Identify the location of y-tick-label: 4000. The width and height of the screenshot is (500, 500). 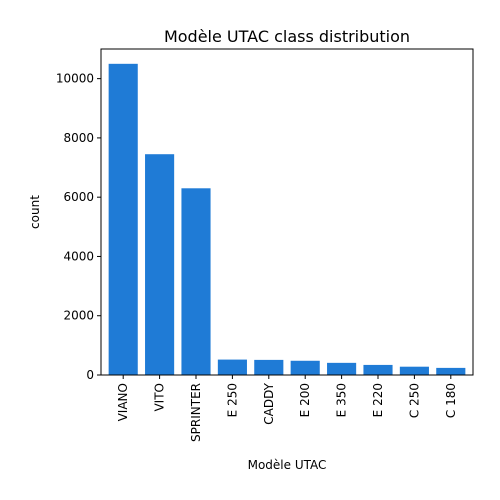
(78, 256).